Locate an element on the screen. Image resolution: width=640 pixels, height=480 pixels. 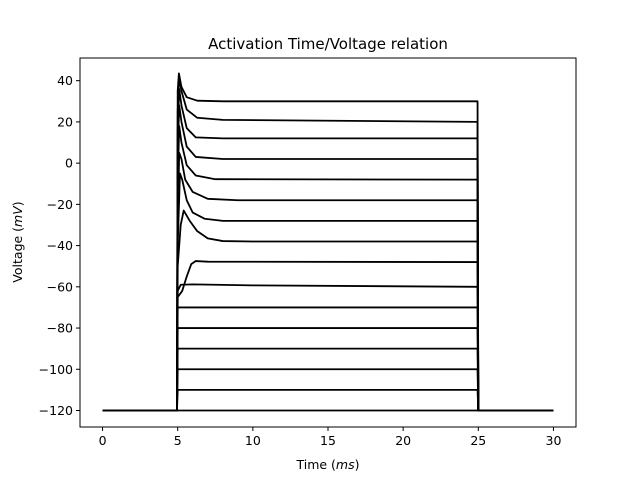
x-tick-label: 25 is located at coordinates (478, 440).